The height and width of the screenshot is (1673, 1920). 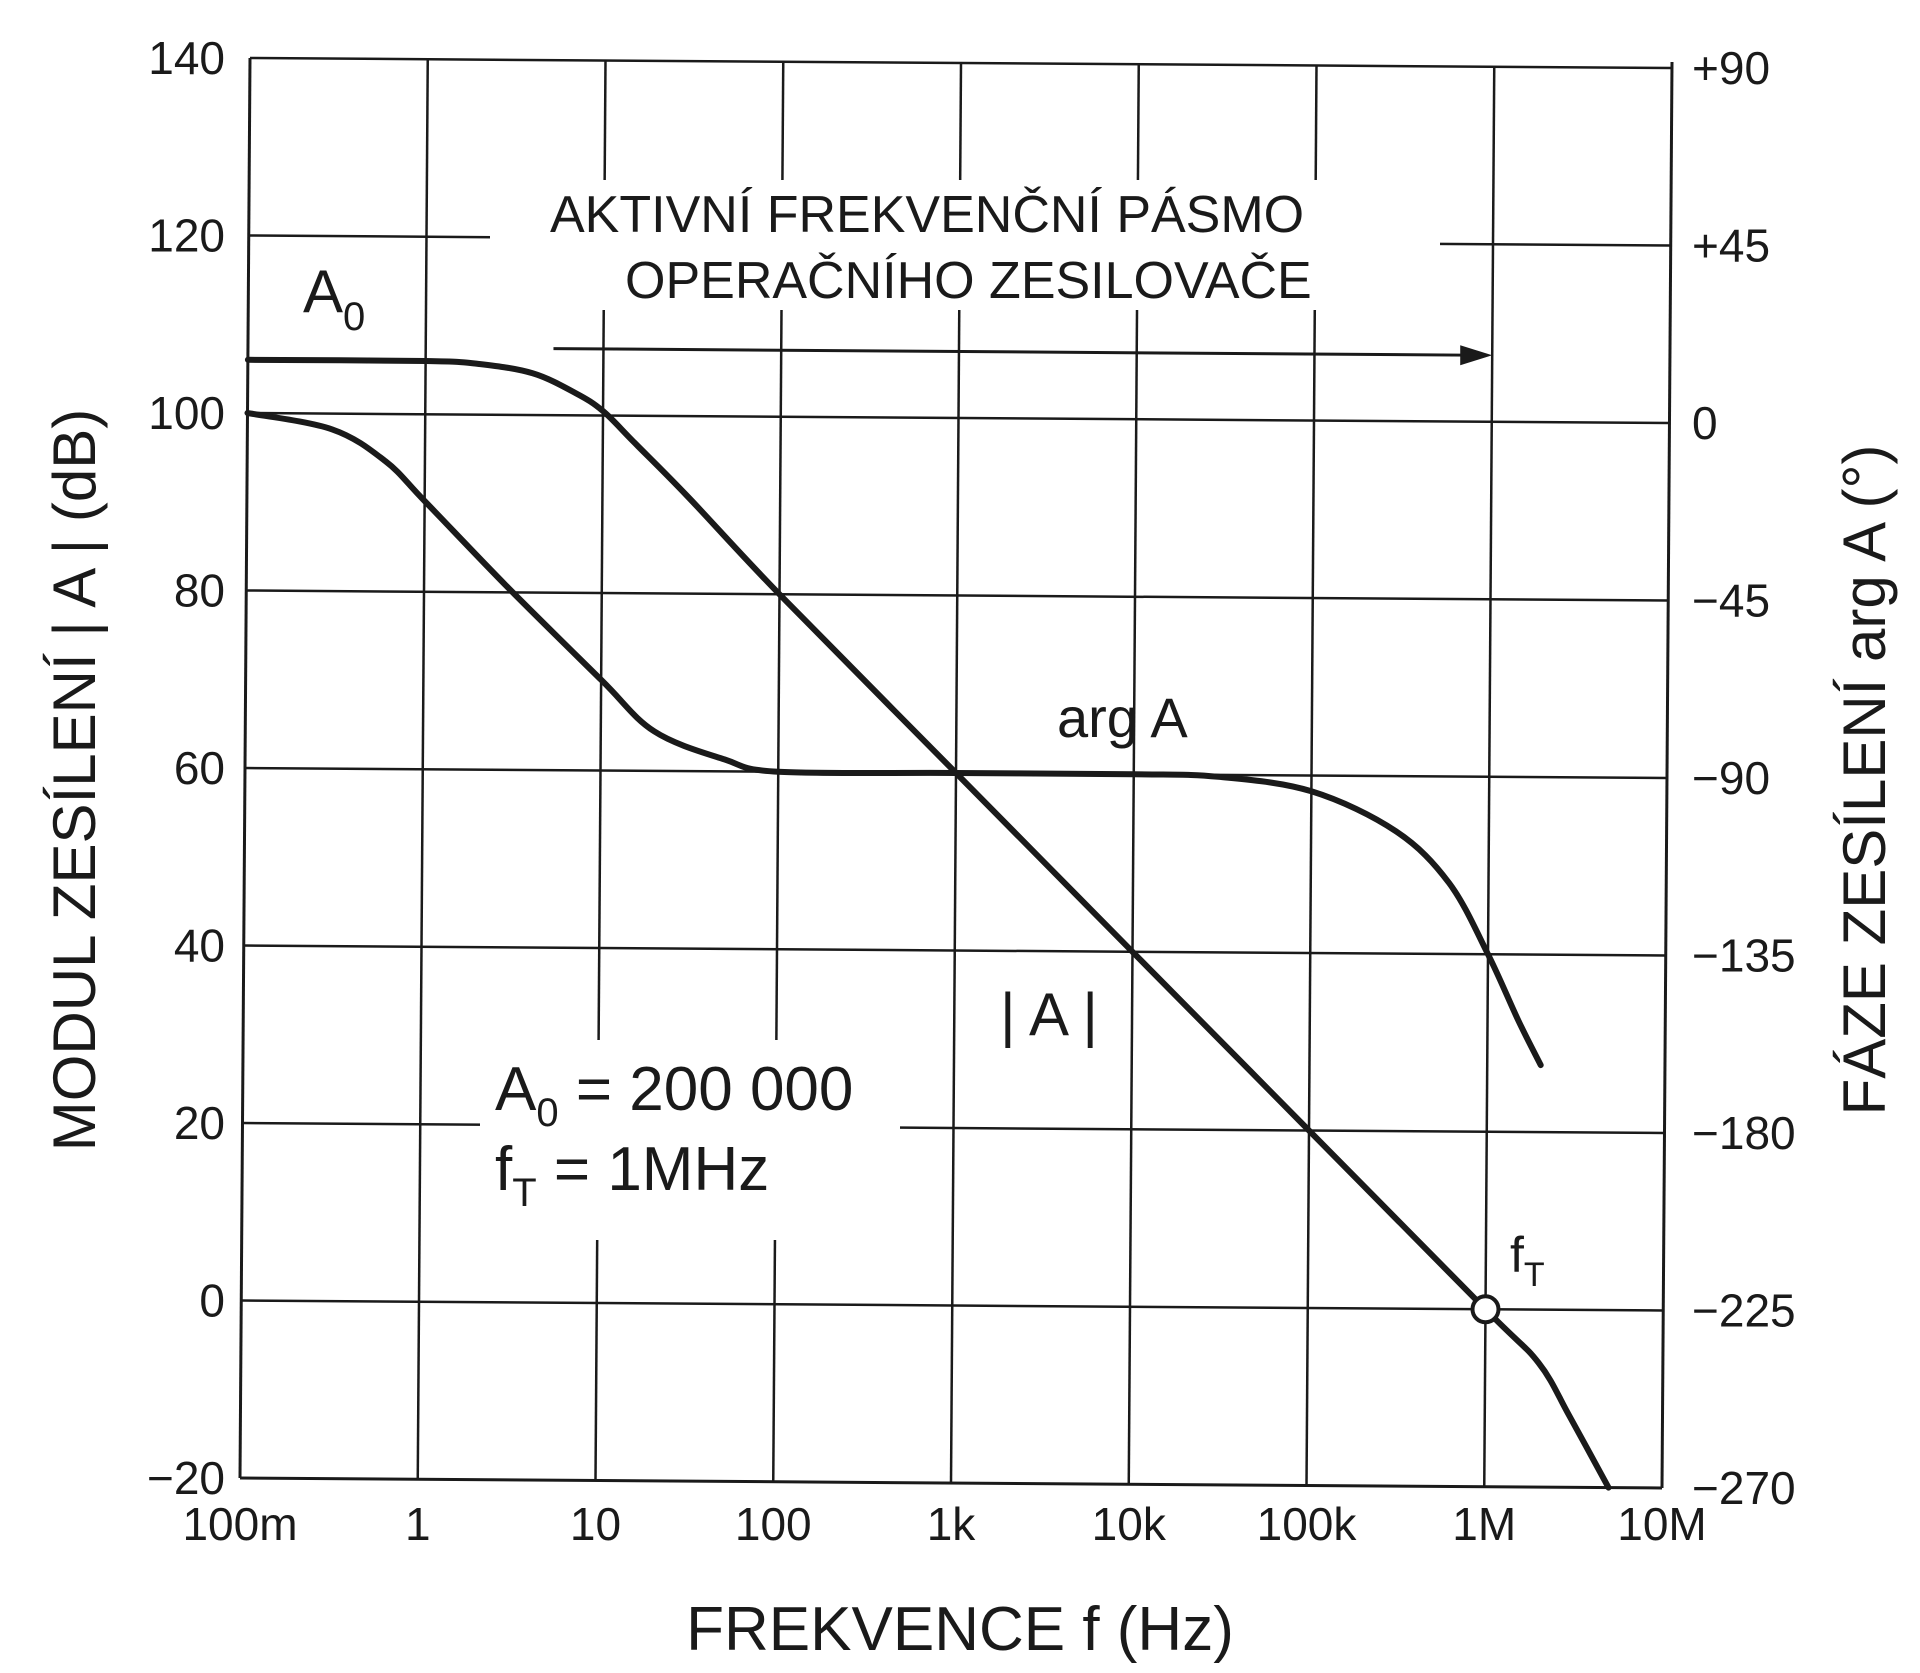 I want to click on y-left-tick-label: −20, so click(x=186, y=1478).